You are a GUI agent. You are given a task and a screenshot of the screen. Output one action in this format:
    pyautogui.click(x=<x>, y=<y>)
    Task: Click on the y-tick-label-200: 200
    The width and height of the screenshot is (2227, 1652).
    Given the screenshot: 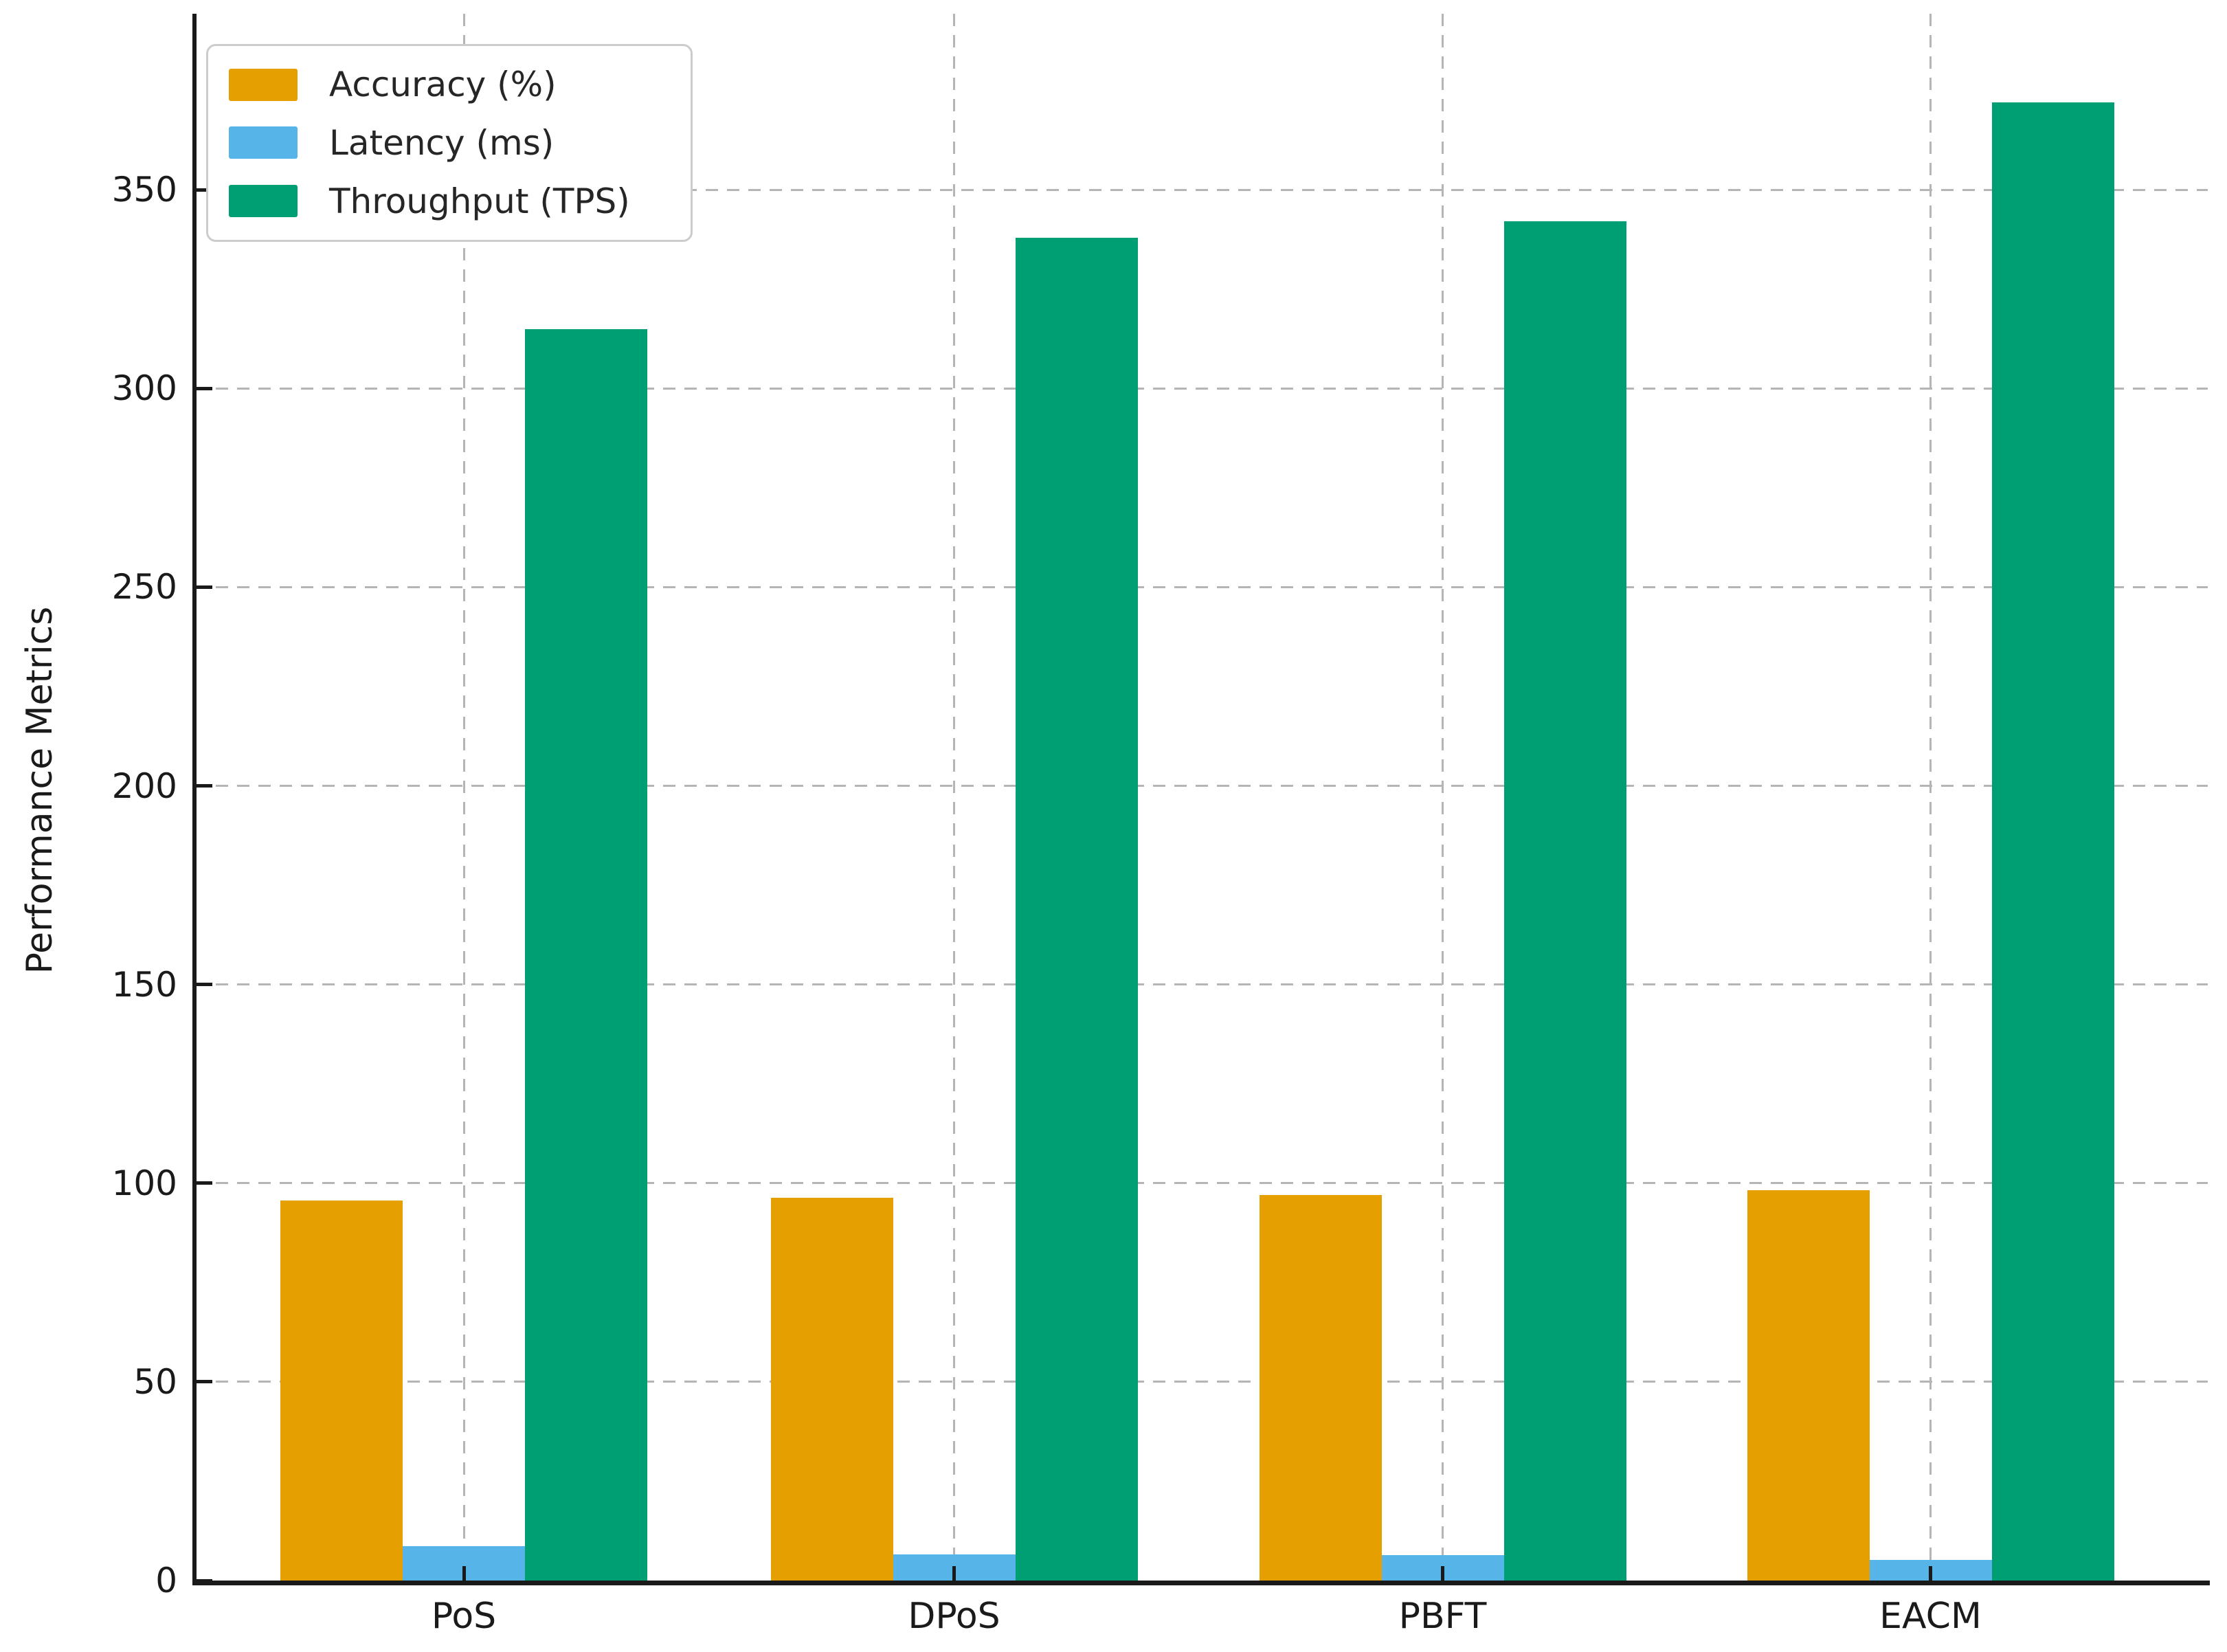 What is the action you would take?
    pyautogui.click(x=144, y=786)
    